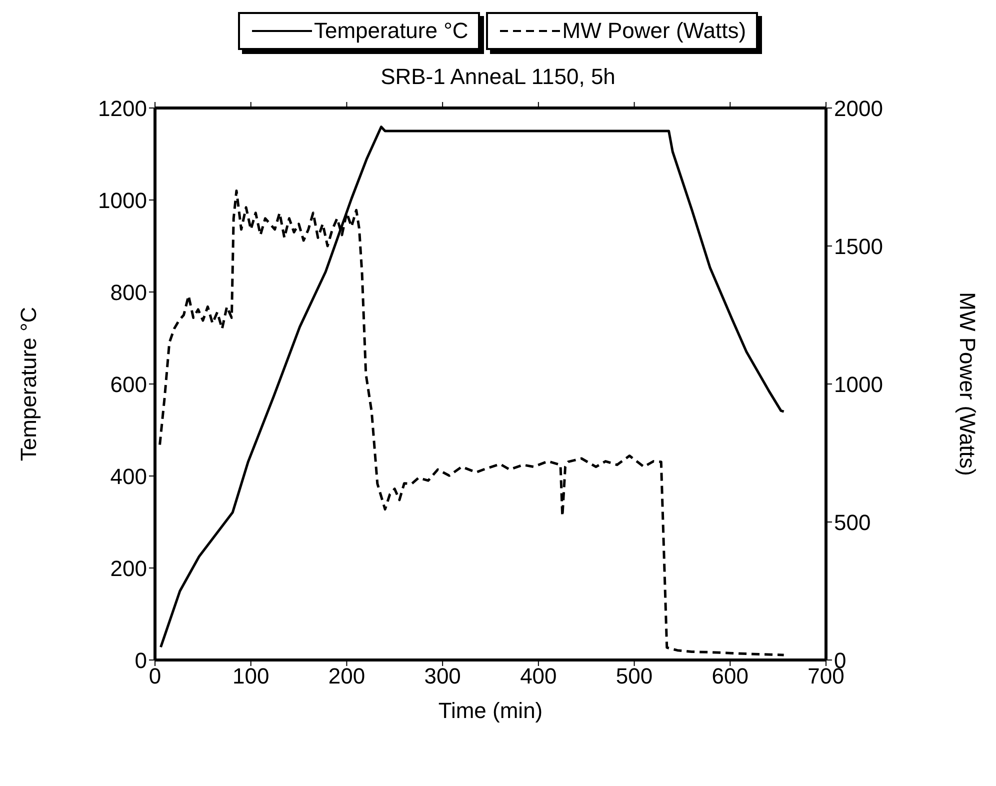 The image size is (996, 786). What do you see at coordinates (858, 384) in the screenshot?
I see `y2-tick-label: 1000` at bounding box center [858, 384].